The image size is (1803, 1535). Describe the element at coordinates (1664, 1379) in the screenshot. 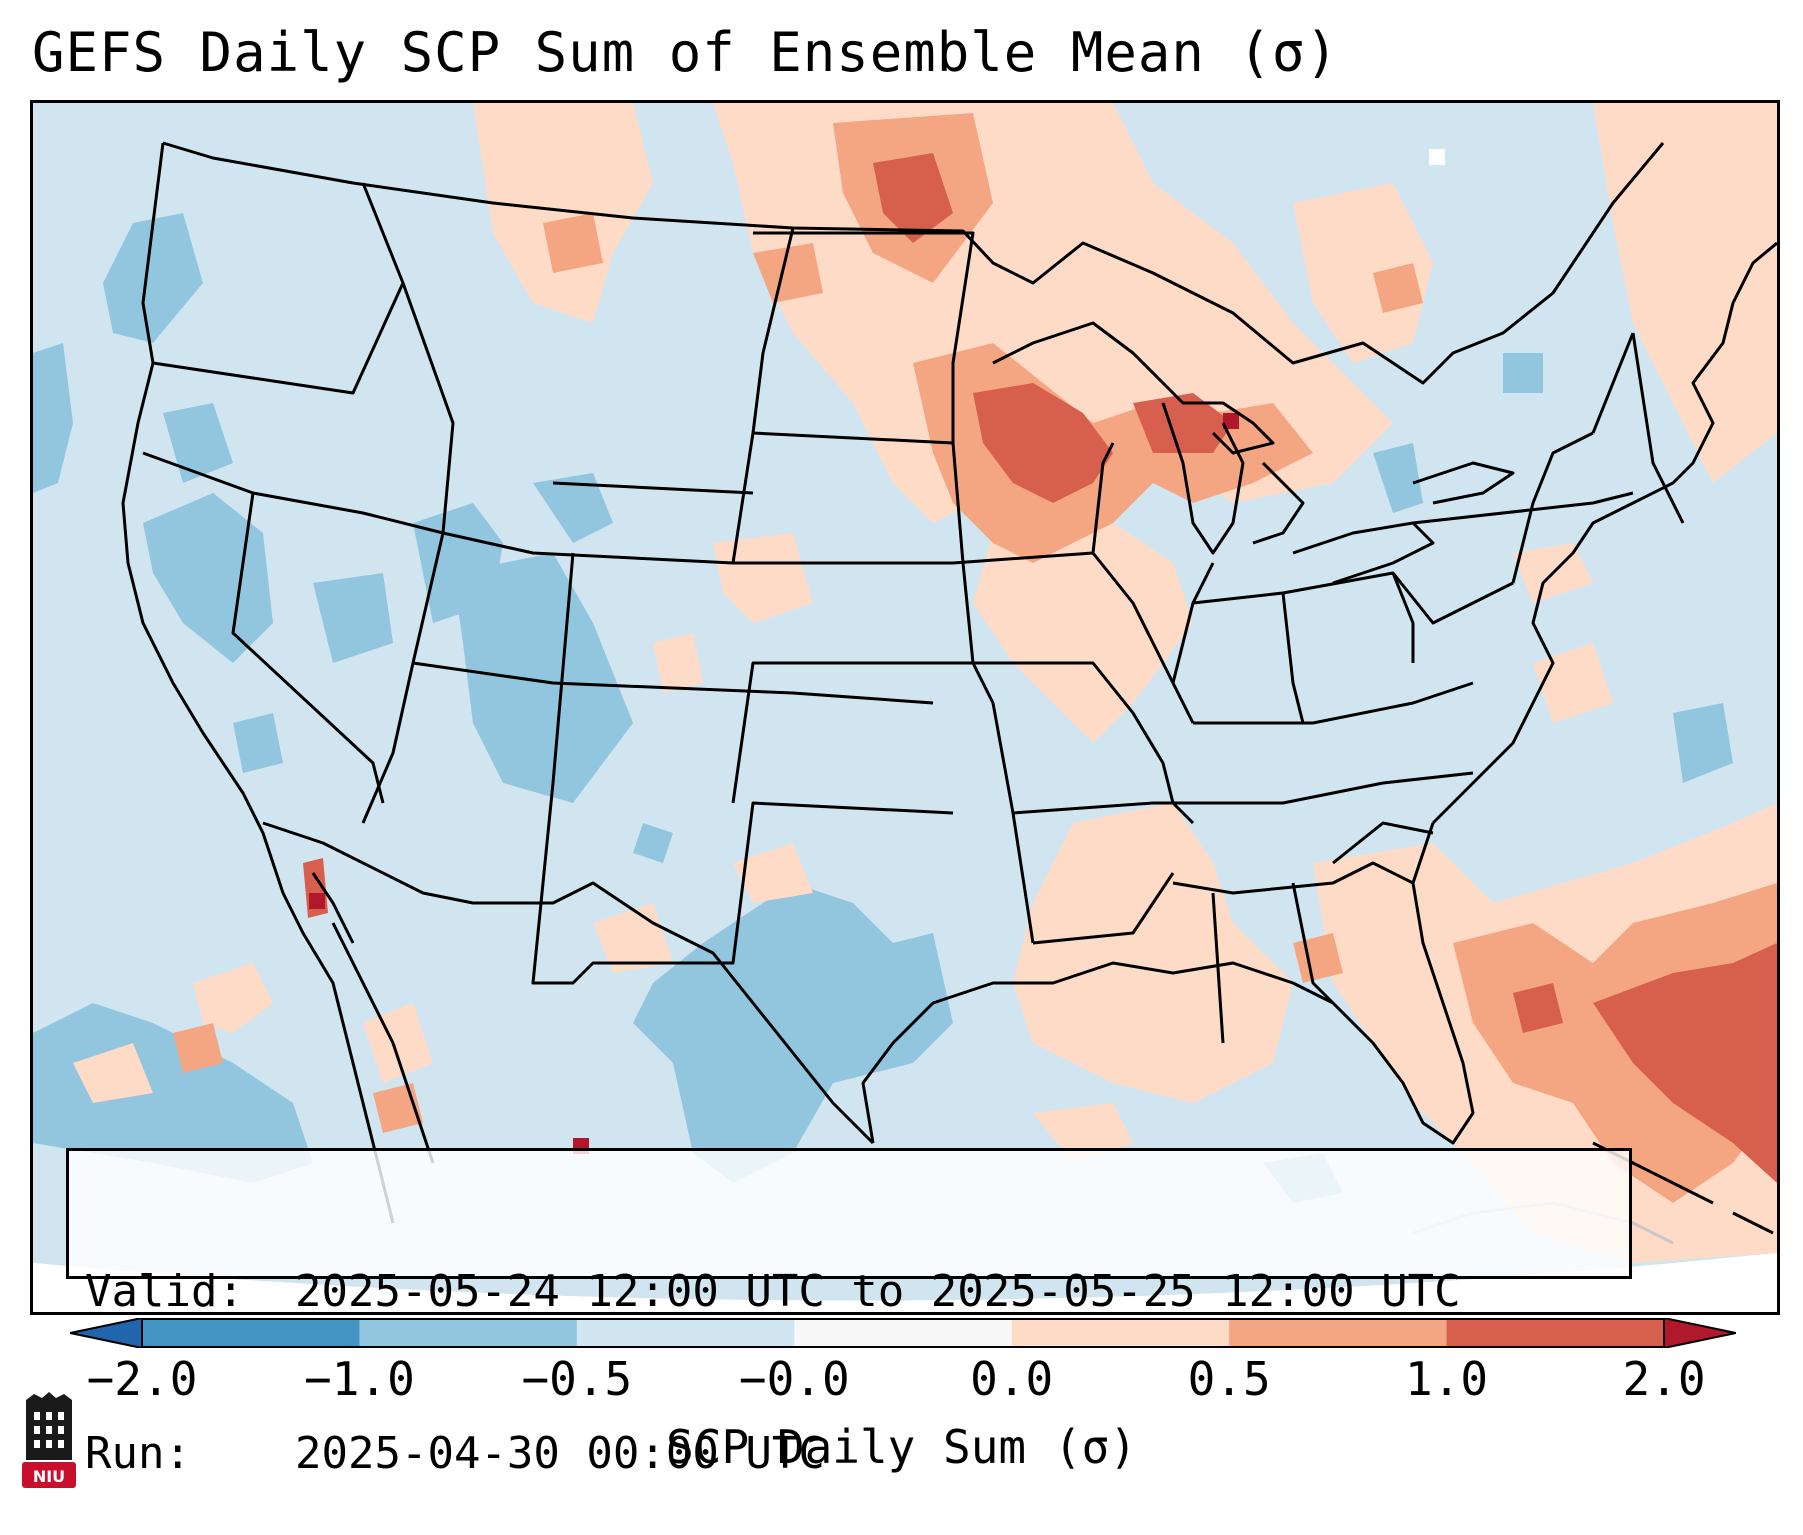

I see `colorbar-tick-label: 2.0` at that location.